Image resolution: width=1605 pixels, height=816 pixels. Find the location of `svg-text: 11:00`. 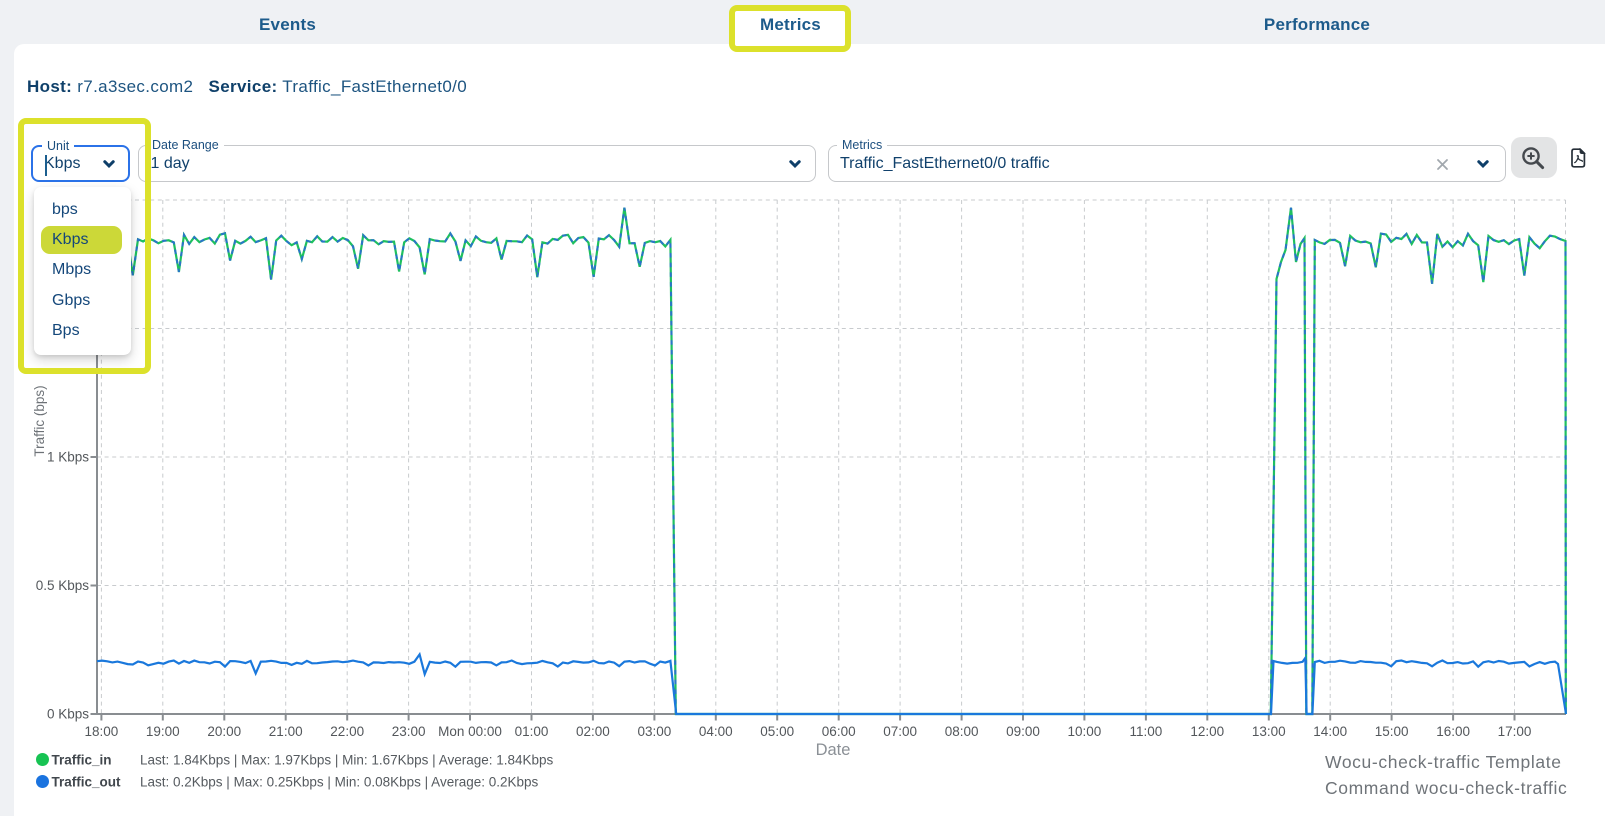

svg-text: 11:00 is located at coordinates (1146, 731).